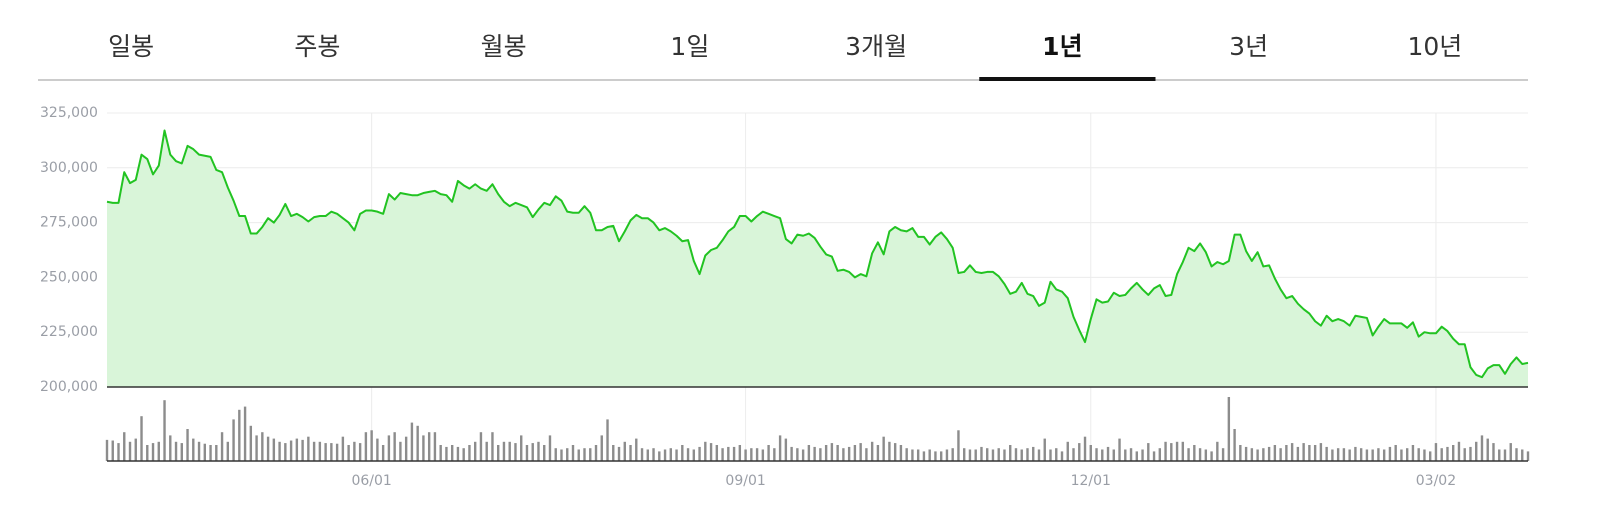 This screenshot has height=520, width=1620. What do you see at coordinates (504, 46) in the screenshot?
I see `tab: 월봉` at bounding box center [504, 46].